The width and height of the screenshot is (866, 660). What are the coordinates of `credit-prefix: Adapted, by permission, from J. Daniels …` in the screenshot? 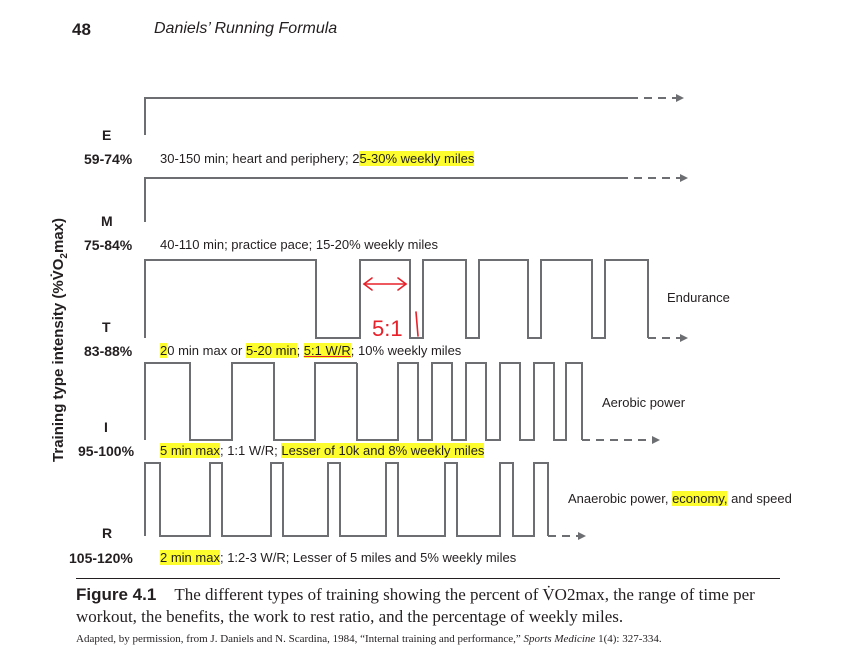 It's located at (300, 639).